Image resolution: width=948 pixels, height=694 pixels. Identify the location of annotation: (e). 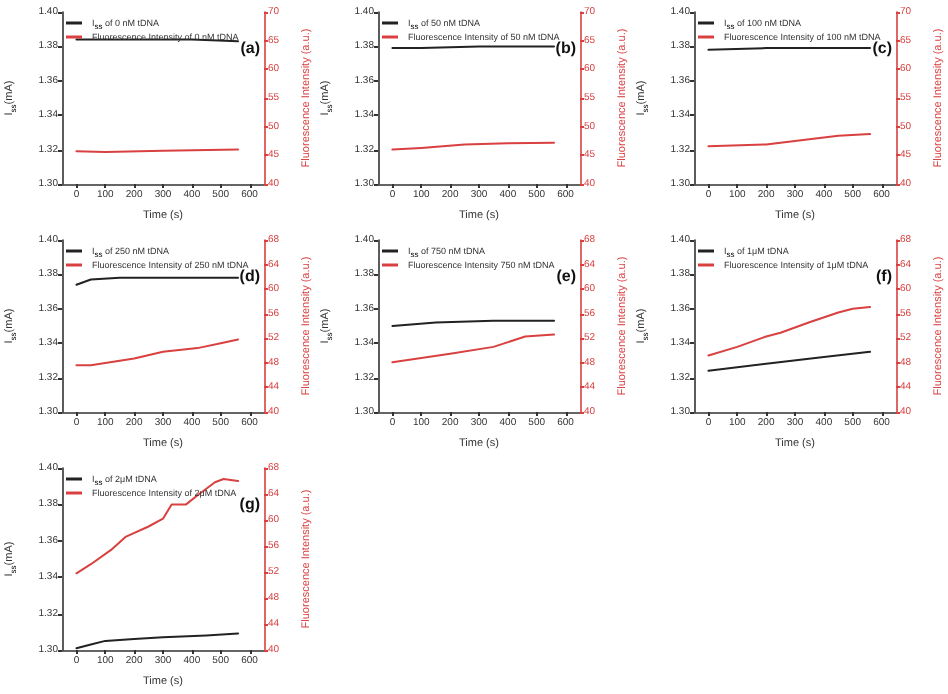
(566, 276).